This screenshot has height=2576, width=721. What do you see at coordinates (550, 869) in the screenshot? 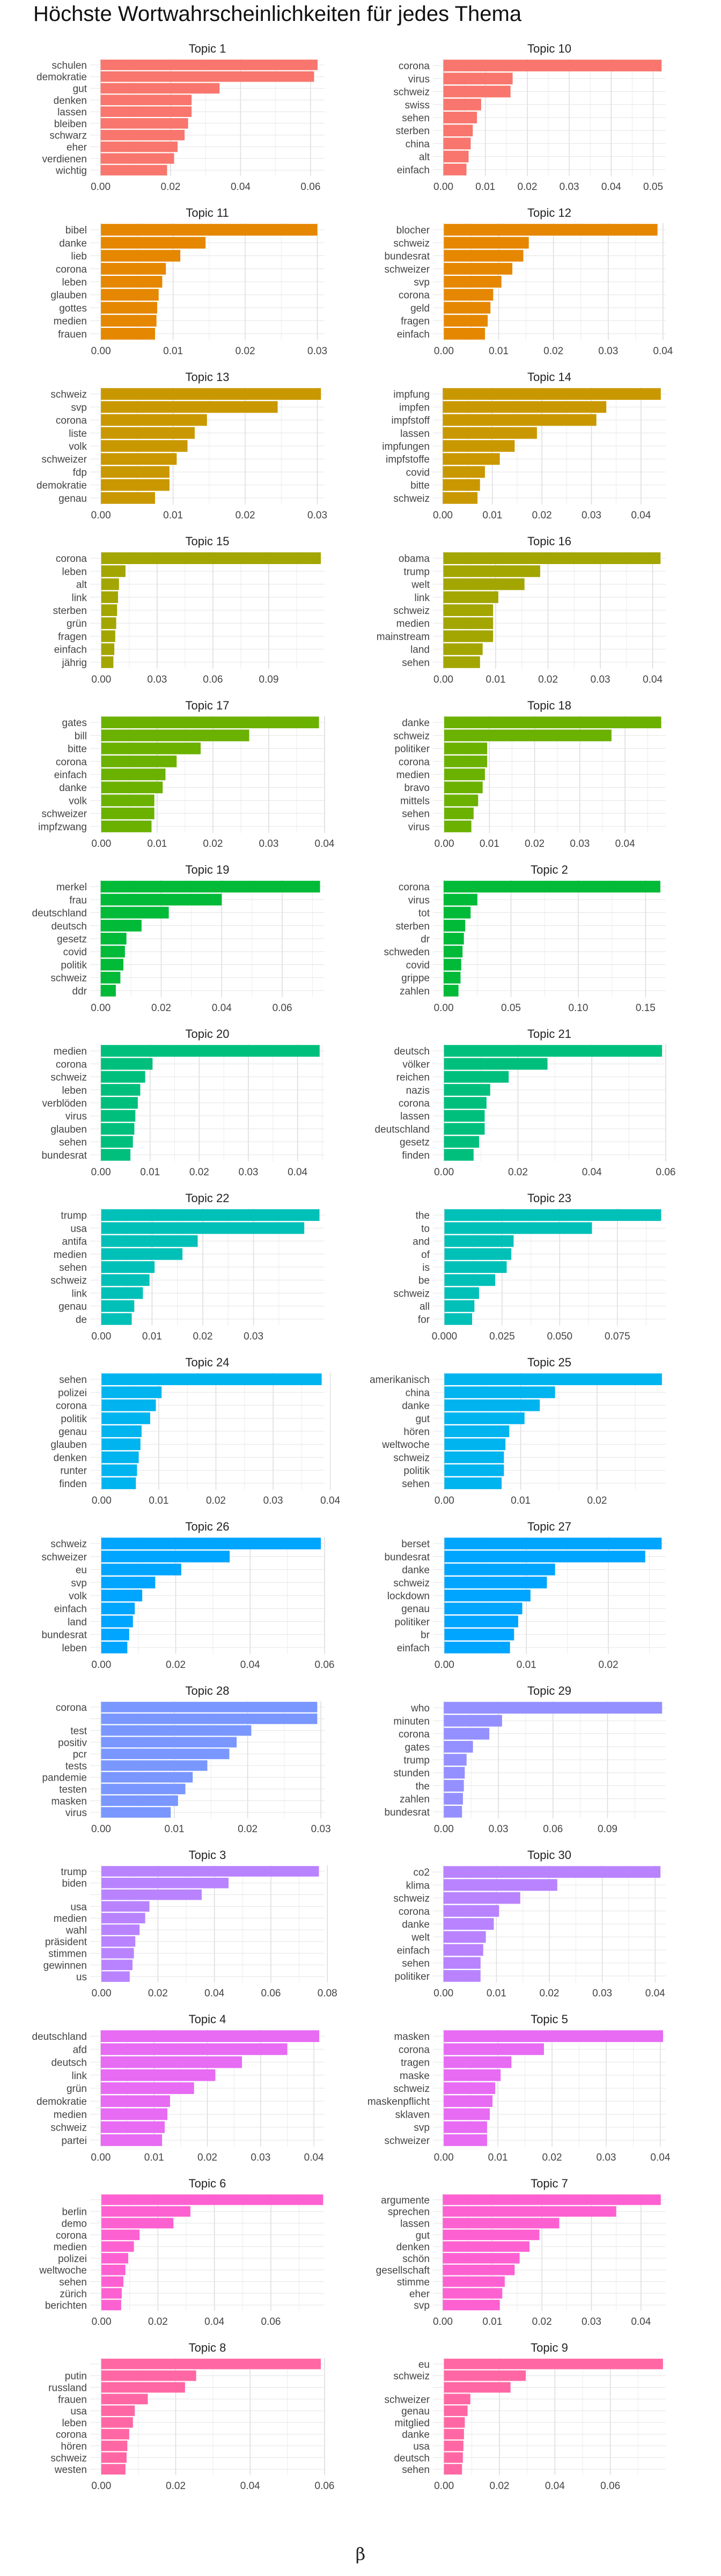
I see `facet-title: Topic 2` at bounding box center [550, 869].